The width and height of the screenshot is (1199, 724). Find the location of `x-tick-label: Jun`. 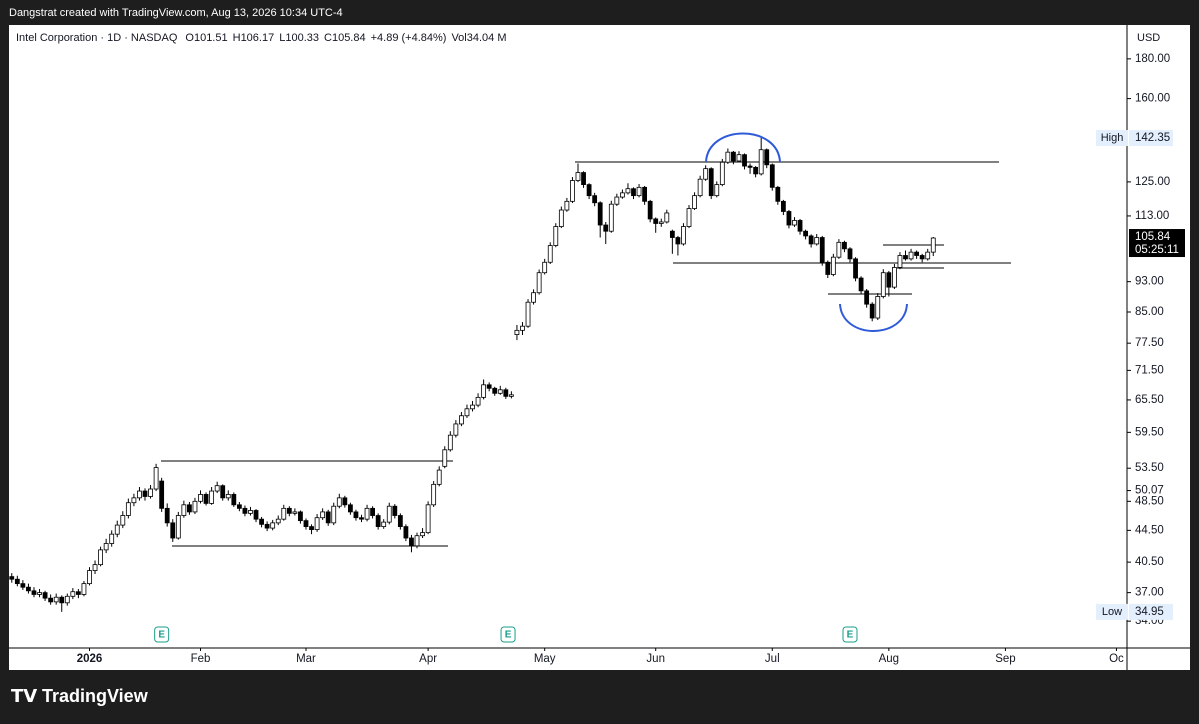

x-tick-label: Jun is located at coordinates (655, 659).